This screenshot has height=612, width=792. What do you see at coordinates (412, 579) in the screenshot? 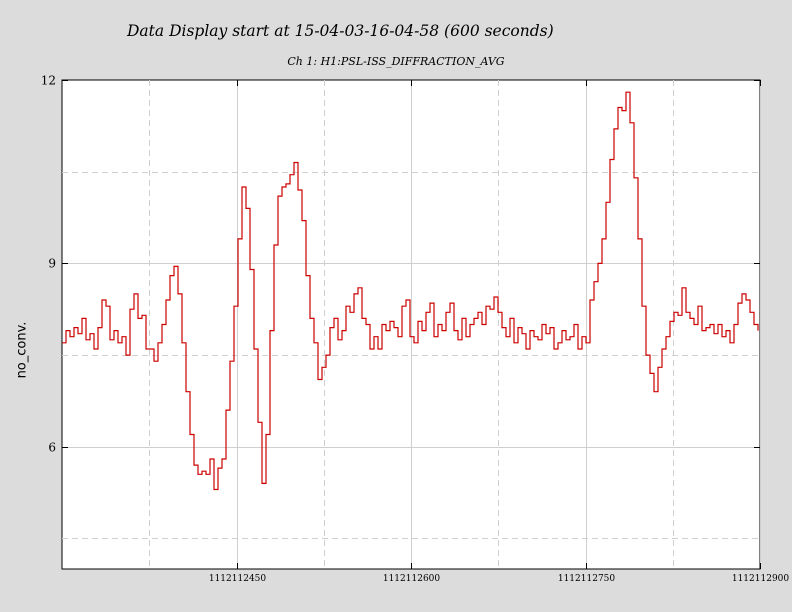
I see `x-tick-label: 1112112600` at bounding box center [412, 579].